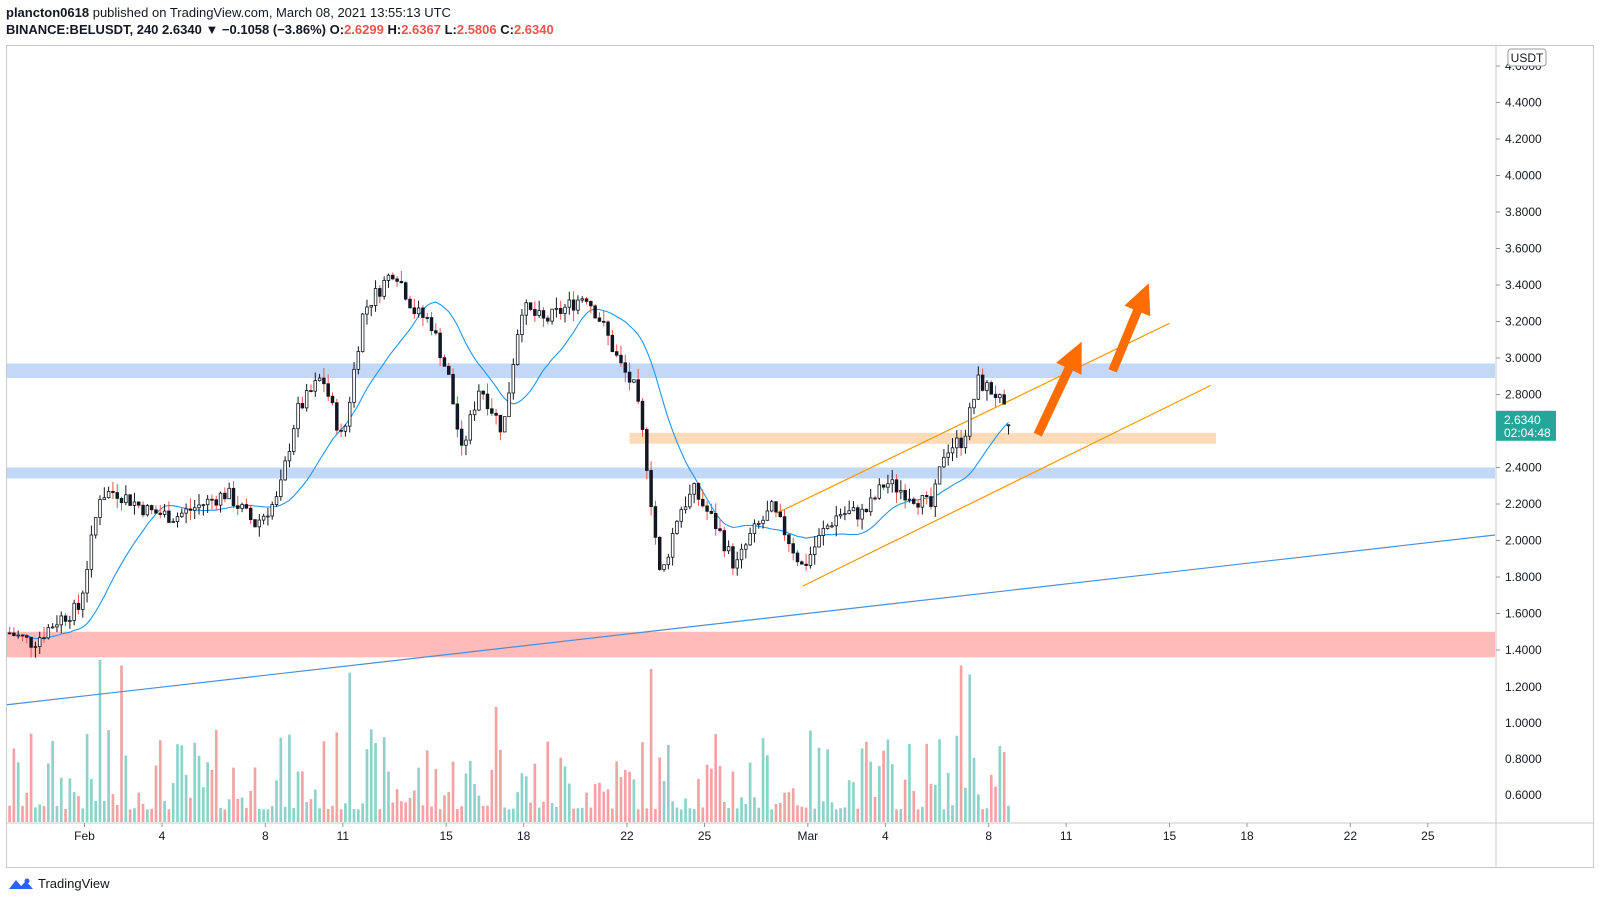  I want to click on price-tick-label: 1.8000, so click(1523, 577).